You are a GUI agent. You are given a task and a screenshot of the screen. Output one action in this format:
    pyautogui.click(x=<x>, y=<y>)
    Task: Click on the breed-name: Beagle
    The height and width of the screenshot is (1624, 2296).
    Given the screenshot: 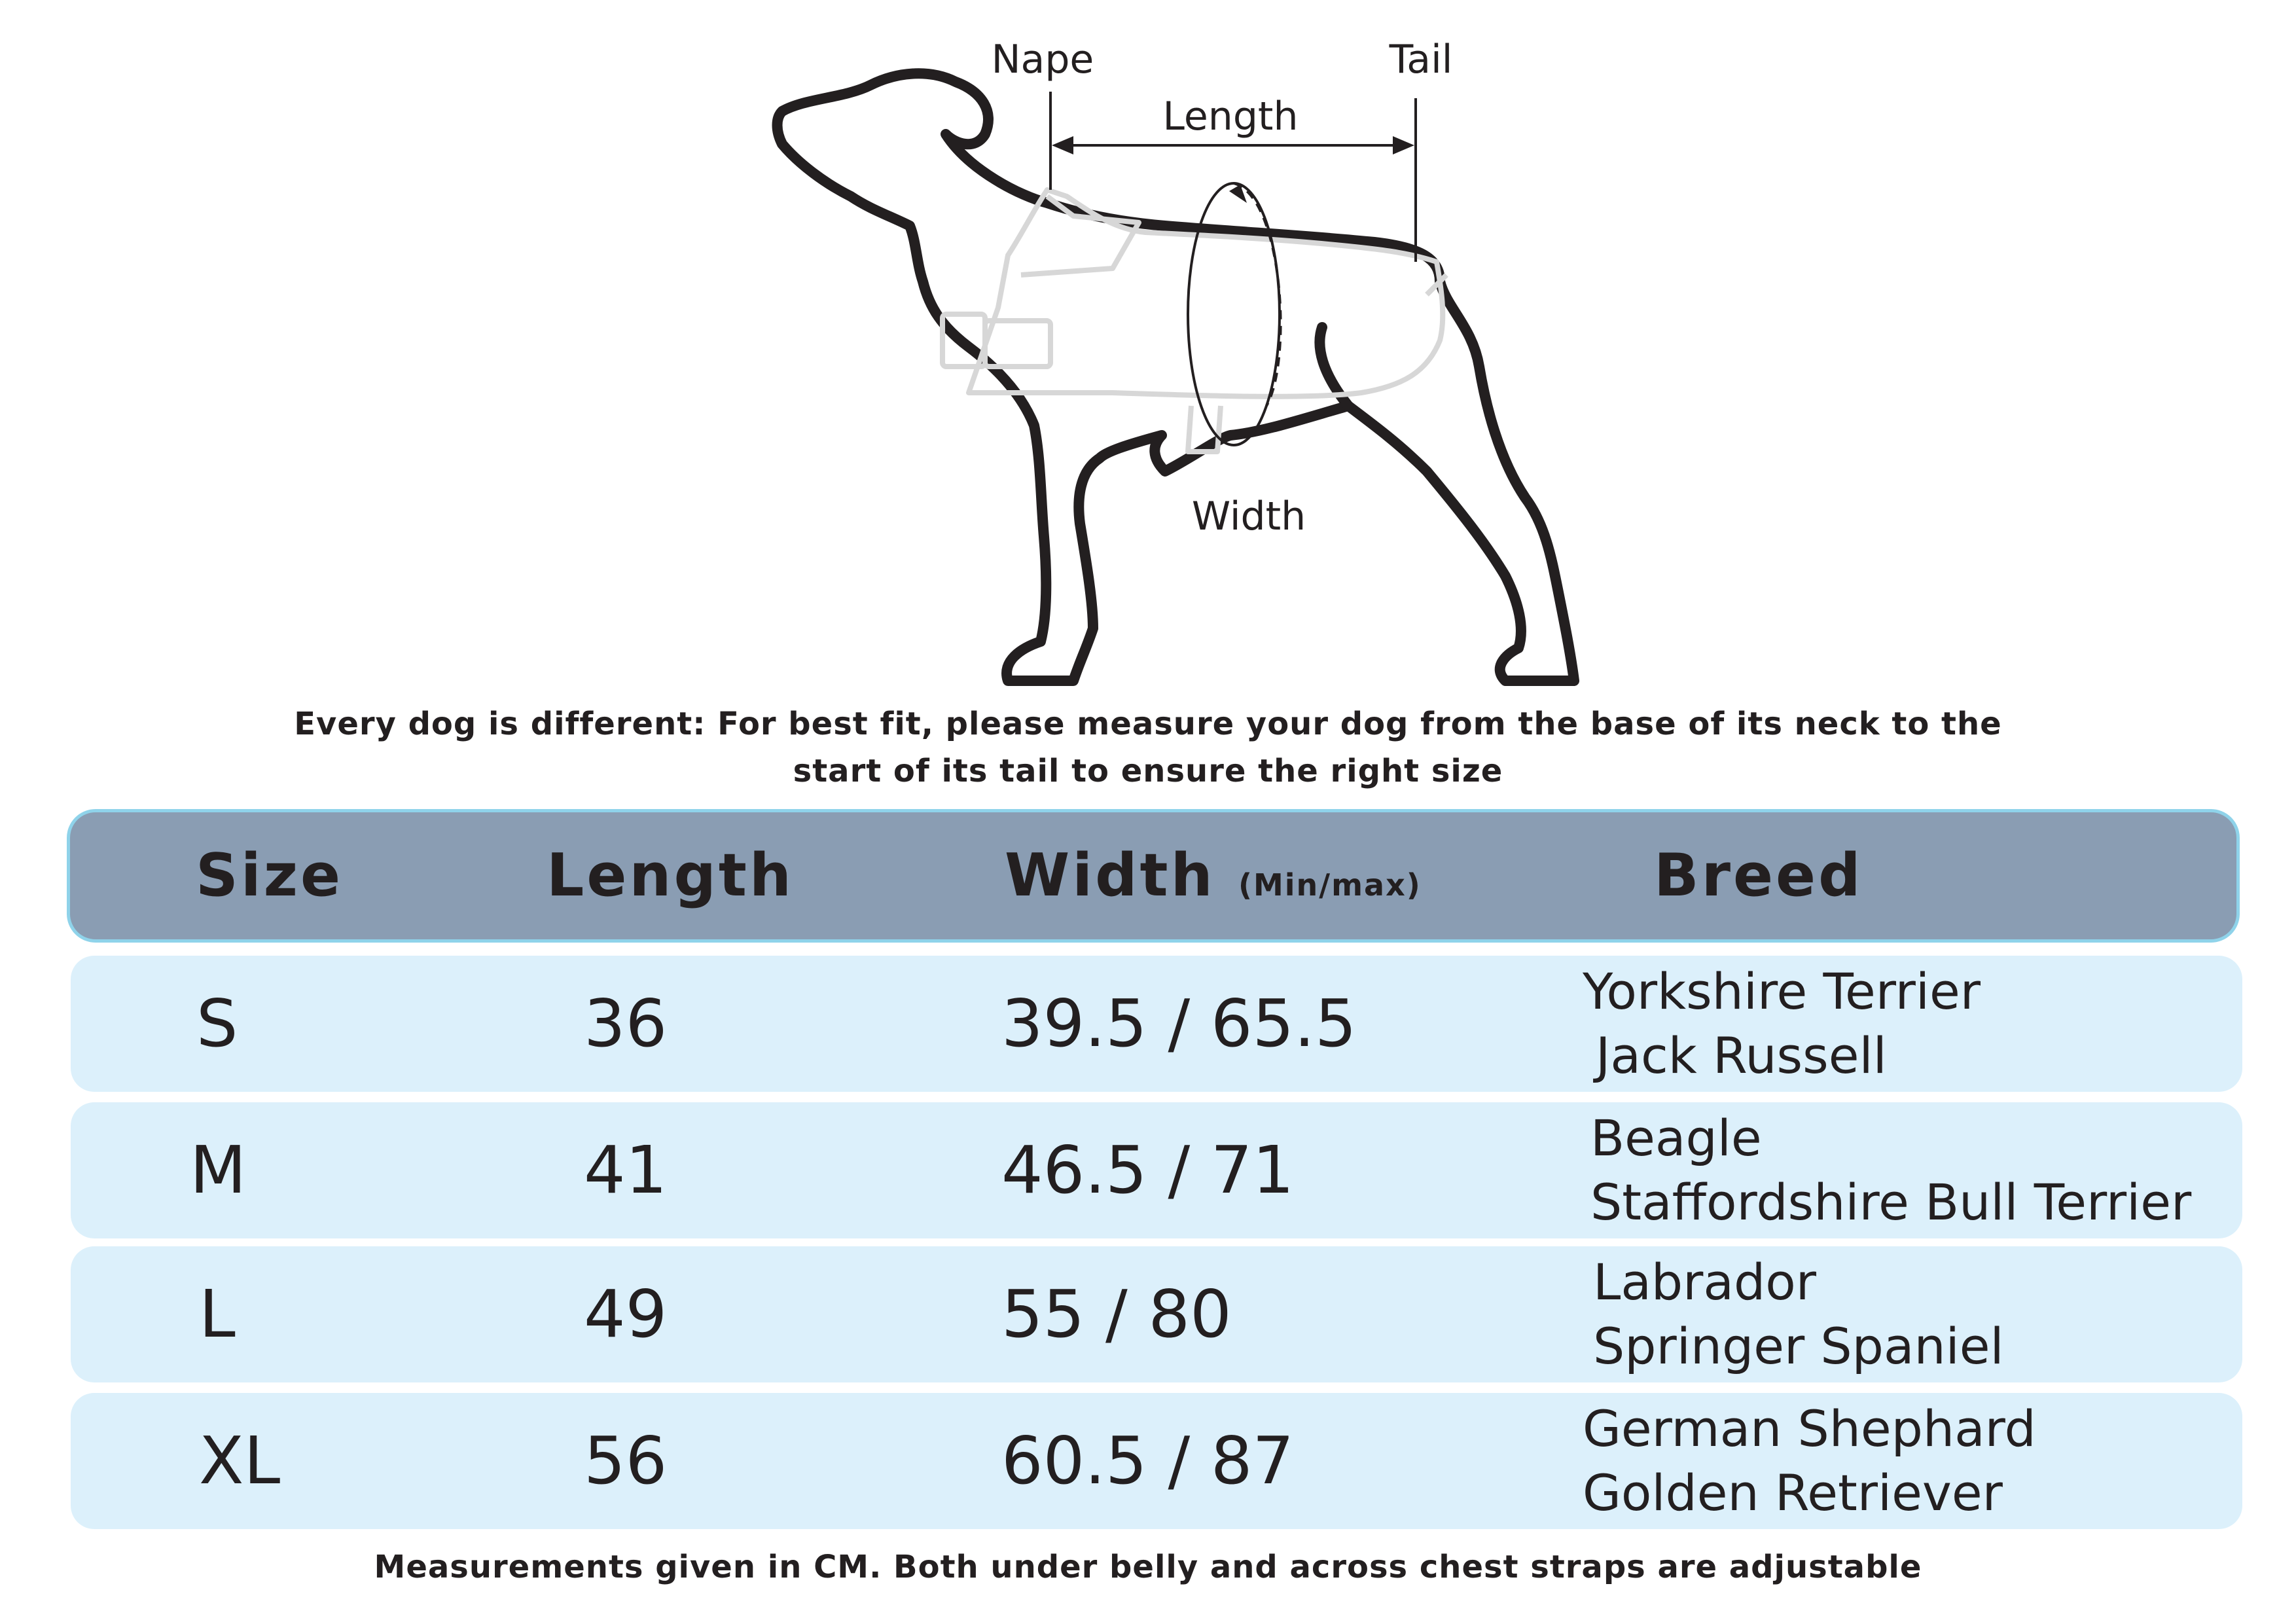 What is the action you would take?
    pyautogui.click(x=1676, y=1138)
    